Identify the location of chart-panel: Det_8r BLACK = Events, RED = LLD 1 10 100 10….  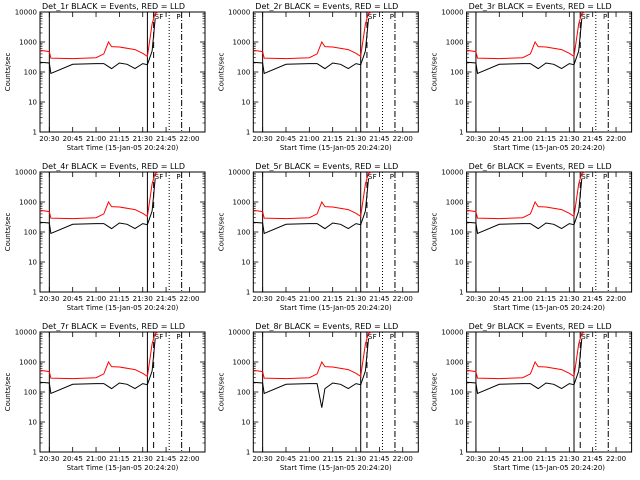
(318, 397).